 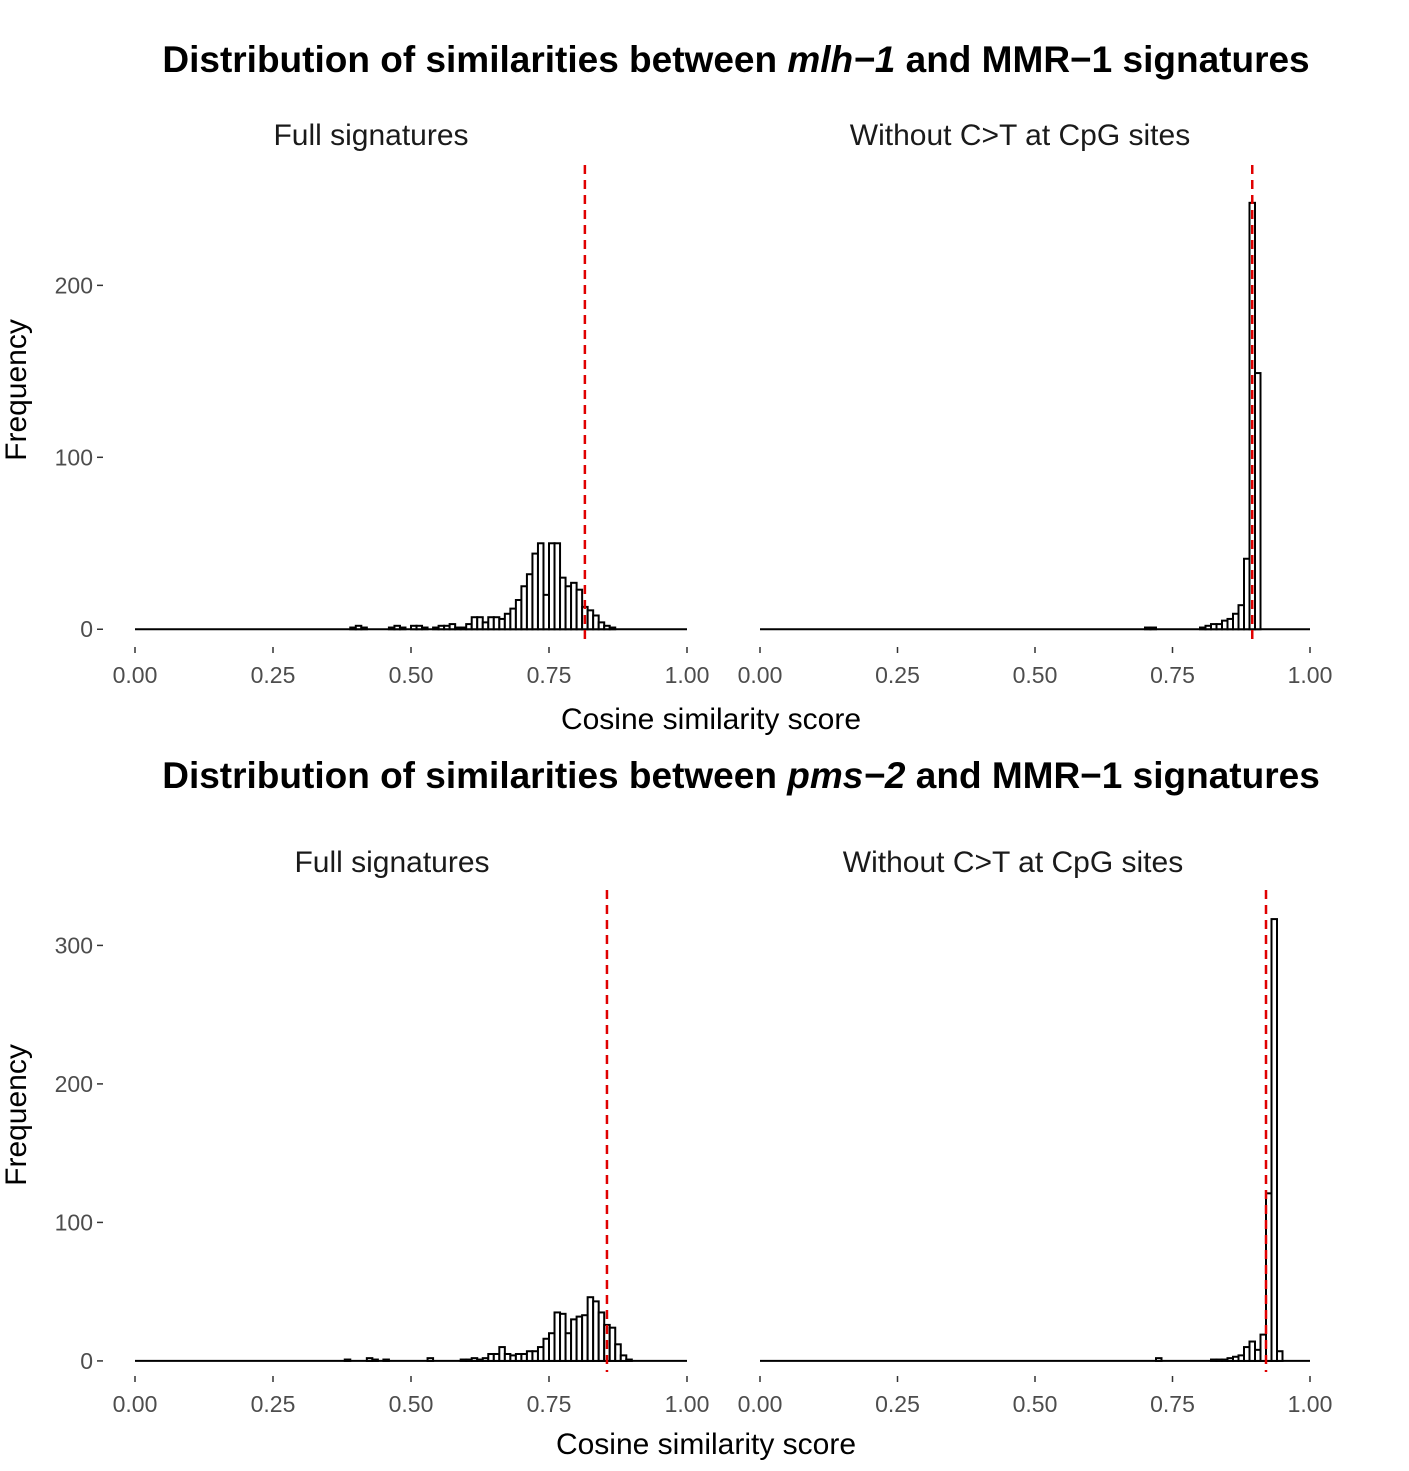 What do you see at coordinates (706, 1444) in the screenshot?
I see `x-axis-label-pms2: Cosine similarity score` at bounding box center [706, 1444].